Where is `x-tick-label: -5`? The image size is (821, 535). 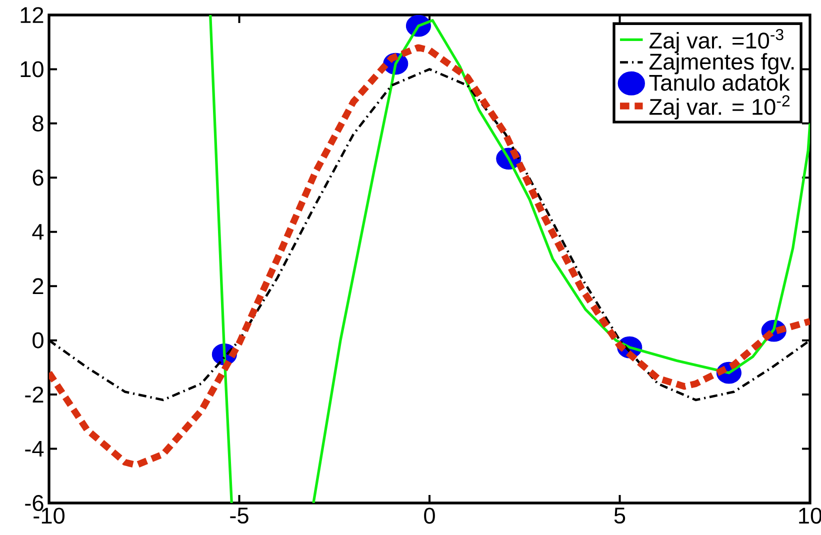 x-tick-label: -5 is located at coordinates (239, 516).